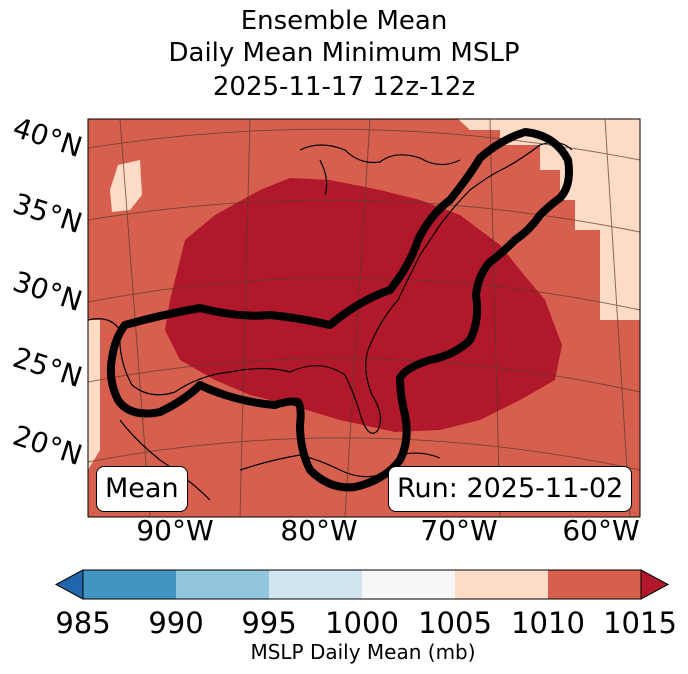  I want to click on colorbar-arrow-high, so click(655, 584).